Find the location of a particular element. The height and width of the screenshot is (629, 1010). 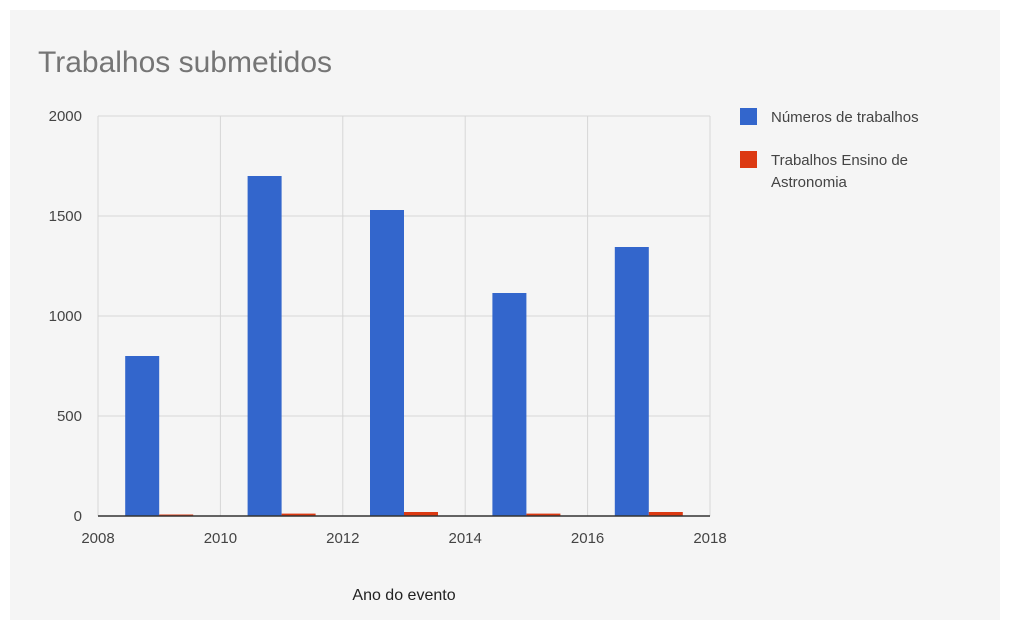

bar-numeros-de-trabalhos-2013 is located at coordinates (387, 363).